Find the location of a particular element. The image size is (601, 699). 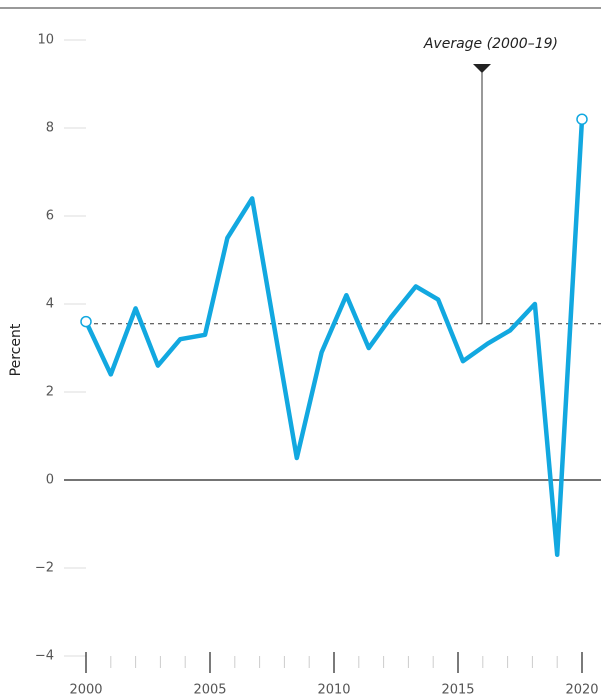

x-tick-label: 2015 is located at coordinates (457, 690).